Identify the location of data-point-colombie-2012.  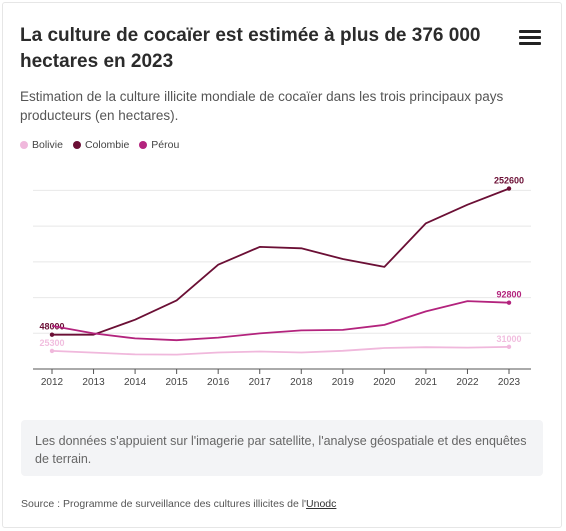
(52, 334).